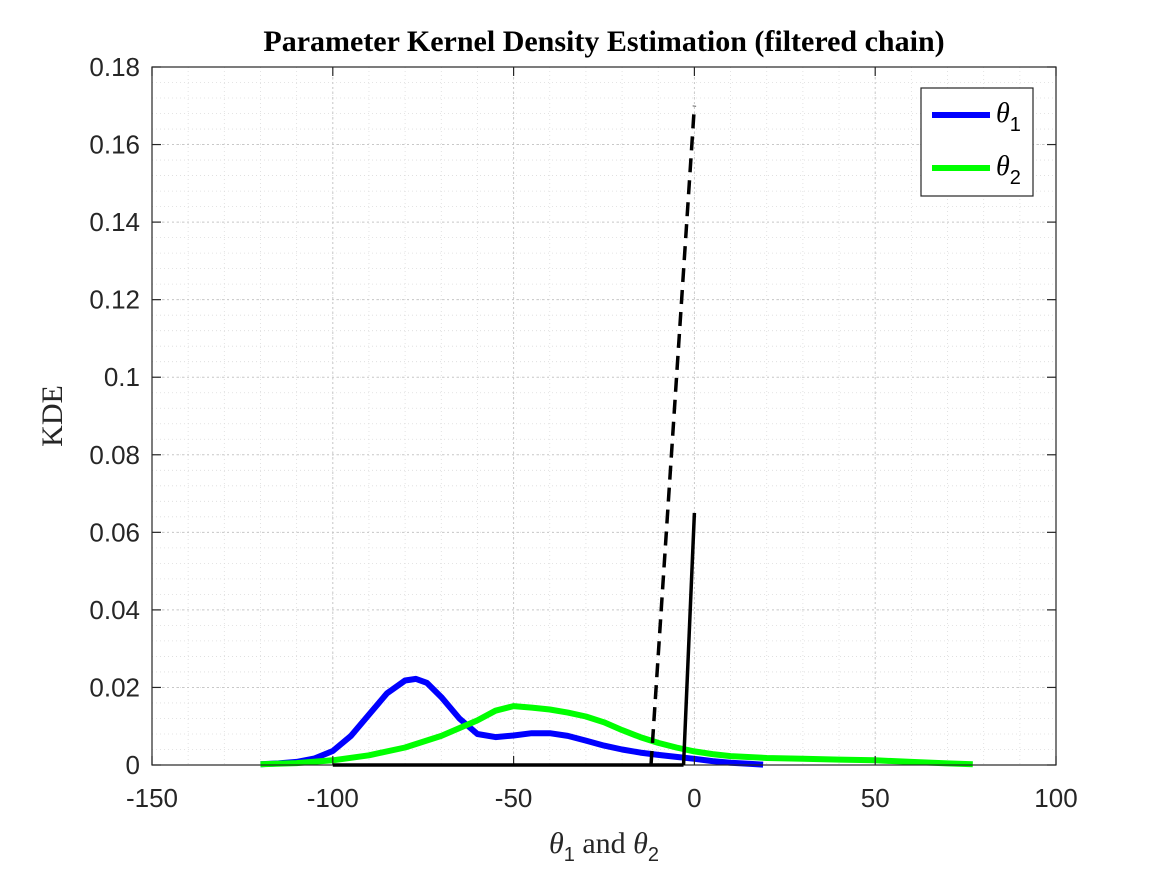 This screenshot has width=1167, height=875. Describe the element at coordinates (556, 843) in the screenshot. I see `x-label-theta-1: θ` at that location.